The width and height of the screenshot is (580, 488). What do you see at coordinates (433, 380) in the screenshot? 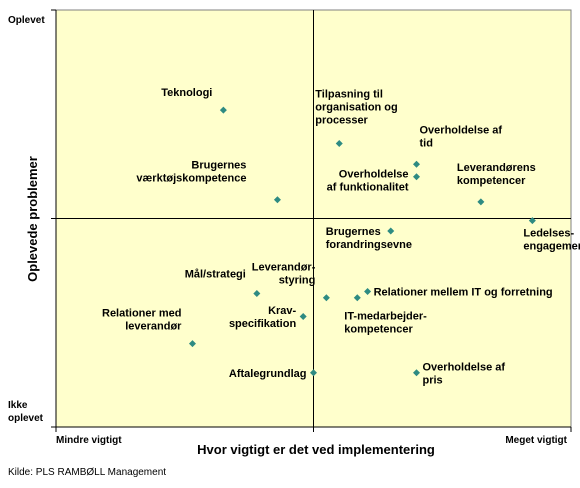
I see `data-point-label-line: pris` at bounding box center [433, 380].